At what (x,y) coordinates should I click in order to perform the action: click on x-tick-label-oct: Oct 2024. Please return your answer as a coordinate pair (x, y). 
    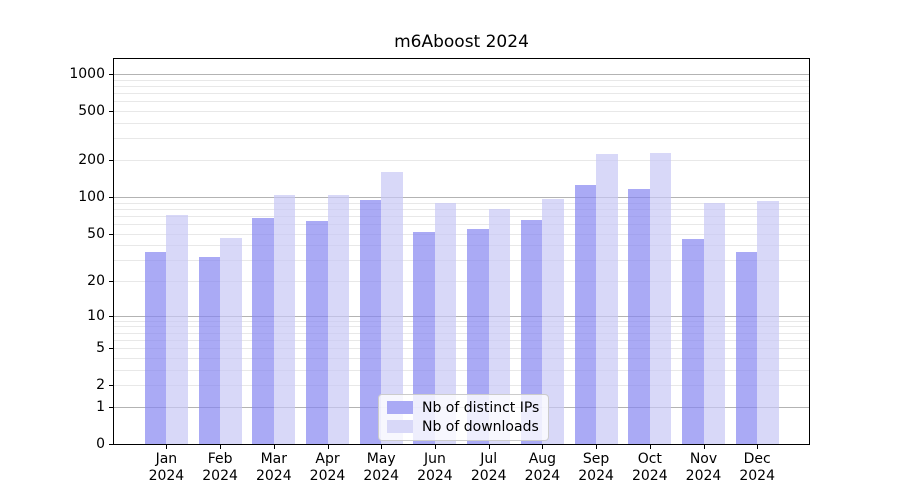
    Looking at the image, I should click on (649, 467).